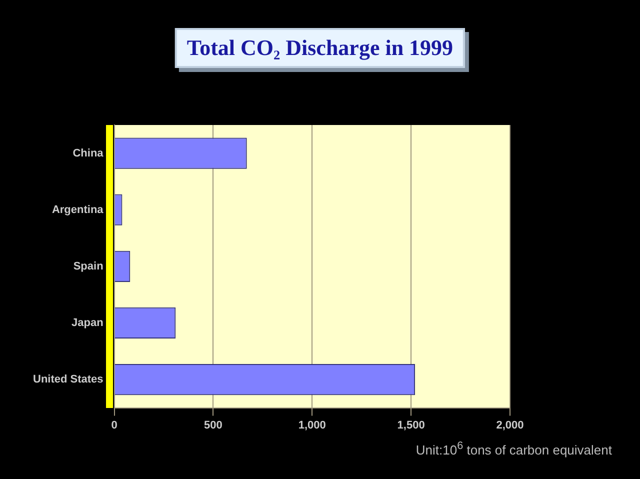 This screenshot has width=640, height=479. Describe the element at coordinates (411, 425) in the screenshot. I see `x-tick-label: 1,500` at that location.